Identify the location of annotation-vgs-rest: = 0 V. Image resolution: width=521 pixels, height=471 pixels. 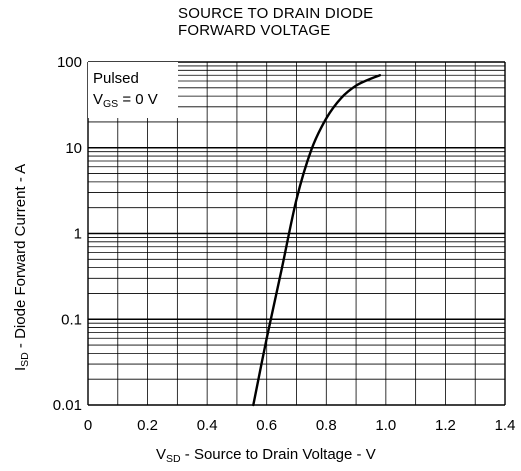
(138, 99).